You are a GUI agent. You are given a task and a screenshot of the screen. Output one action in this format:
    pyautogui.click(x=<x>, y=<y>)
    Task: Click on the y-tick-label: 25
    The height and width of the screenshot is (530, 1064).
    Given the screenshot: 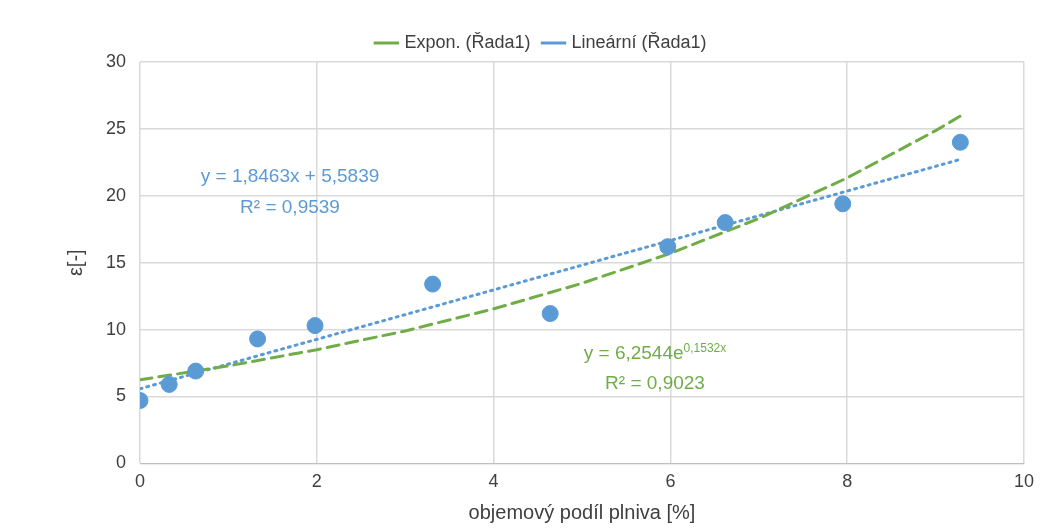 What is the action you would take?
    pyautogui.click(x=116, y=127)
    